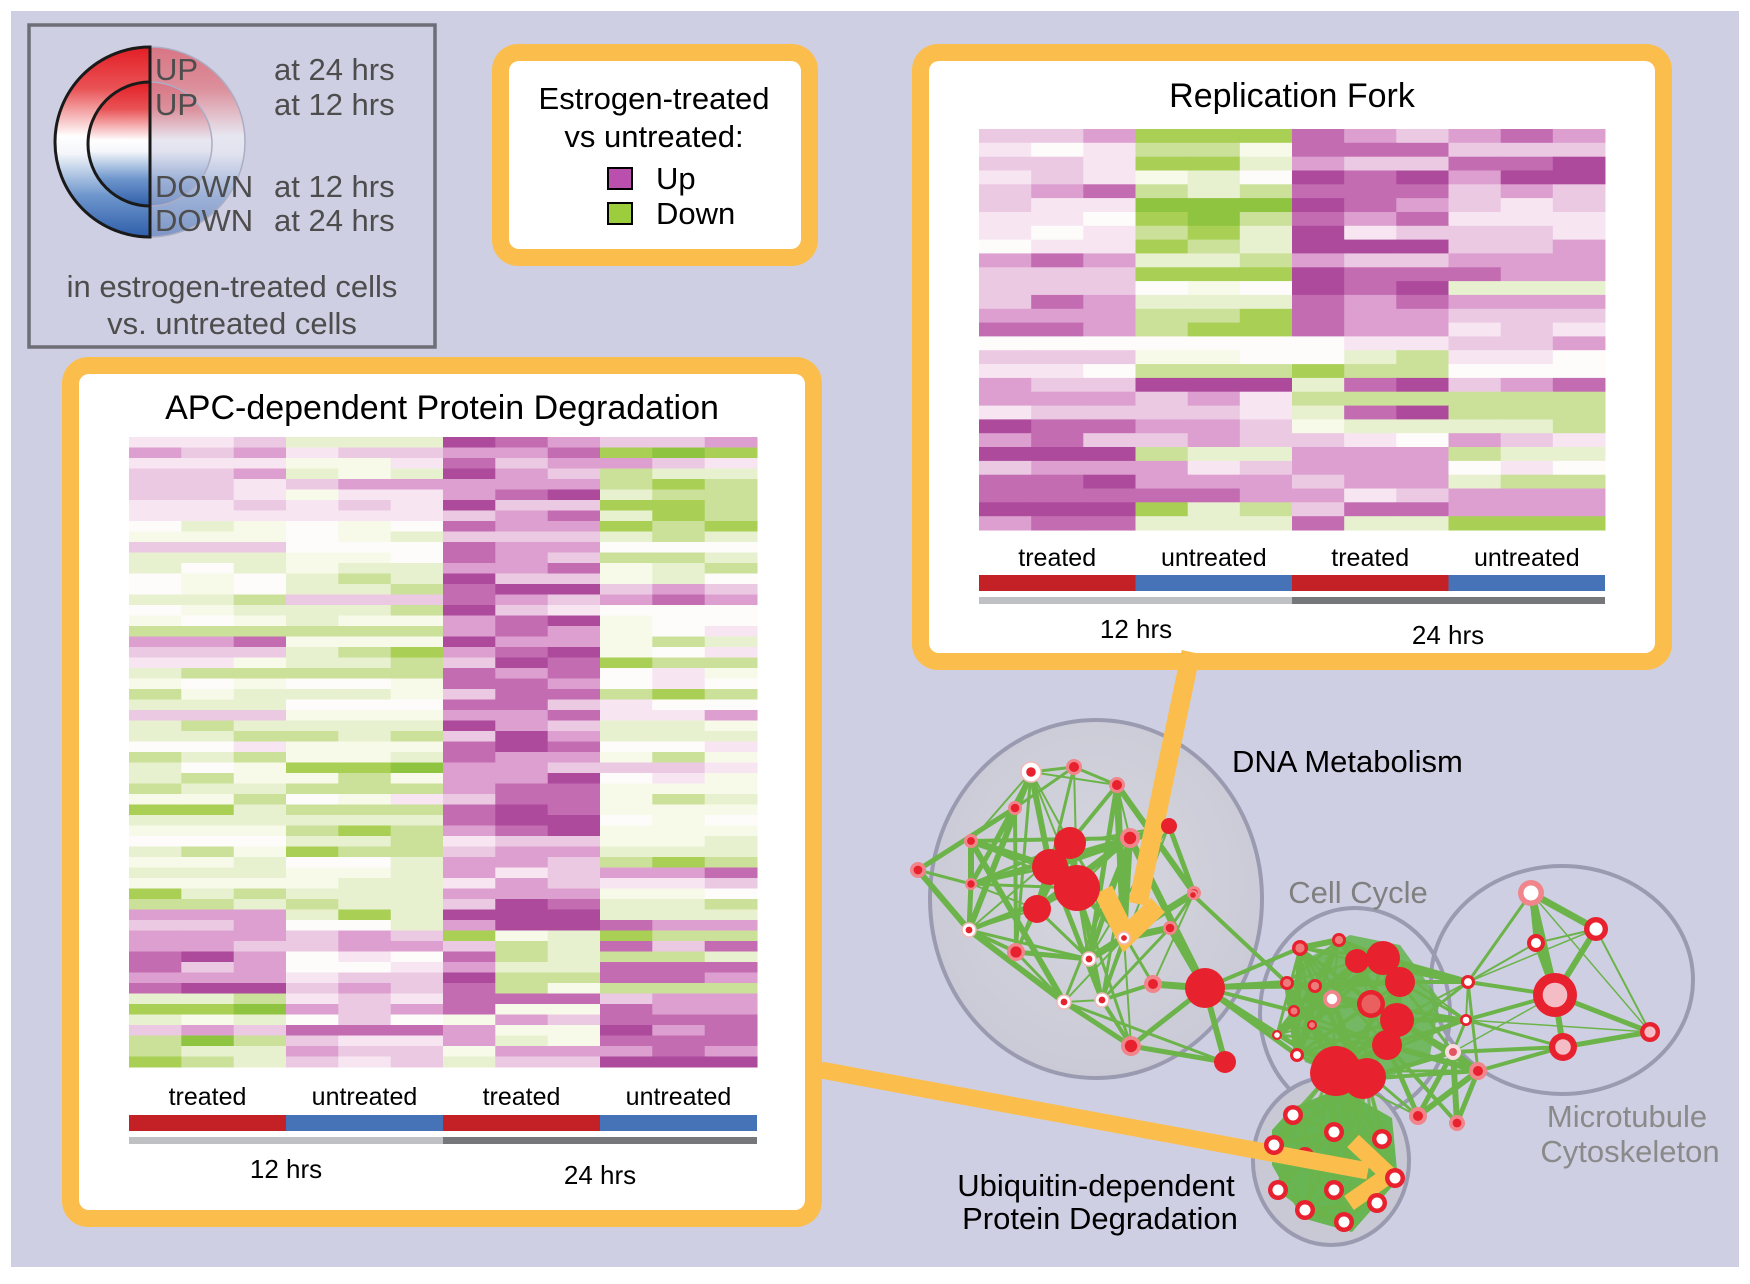 This screenshot has width=1750, height=1284. What do you see at coordinates (1096, 1185) in the screenshot?
I see `svg-text: Ubiquitin-dependent` at bounding box center [1096, 1185].